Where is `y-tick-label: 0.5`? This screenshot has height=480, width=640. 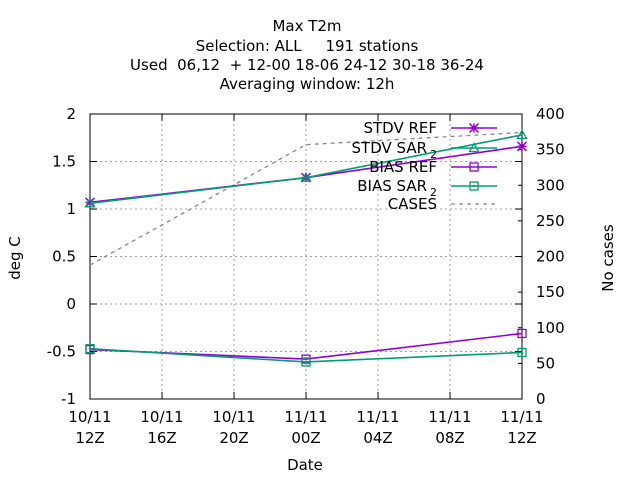 y-tick-label: 0.5 is located at coordinates (64, 257).